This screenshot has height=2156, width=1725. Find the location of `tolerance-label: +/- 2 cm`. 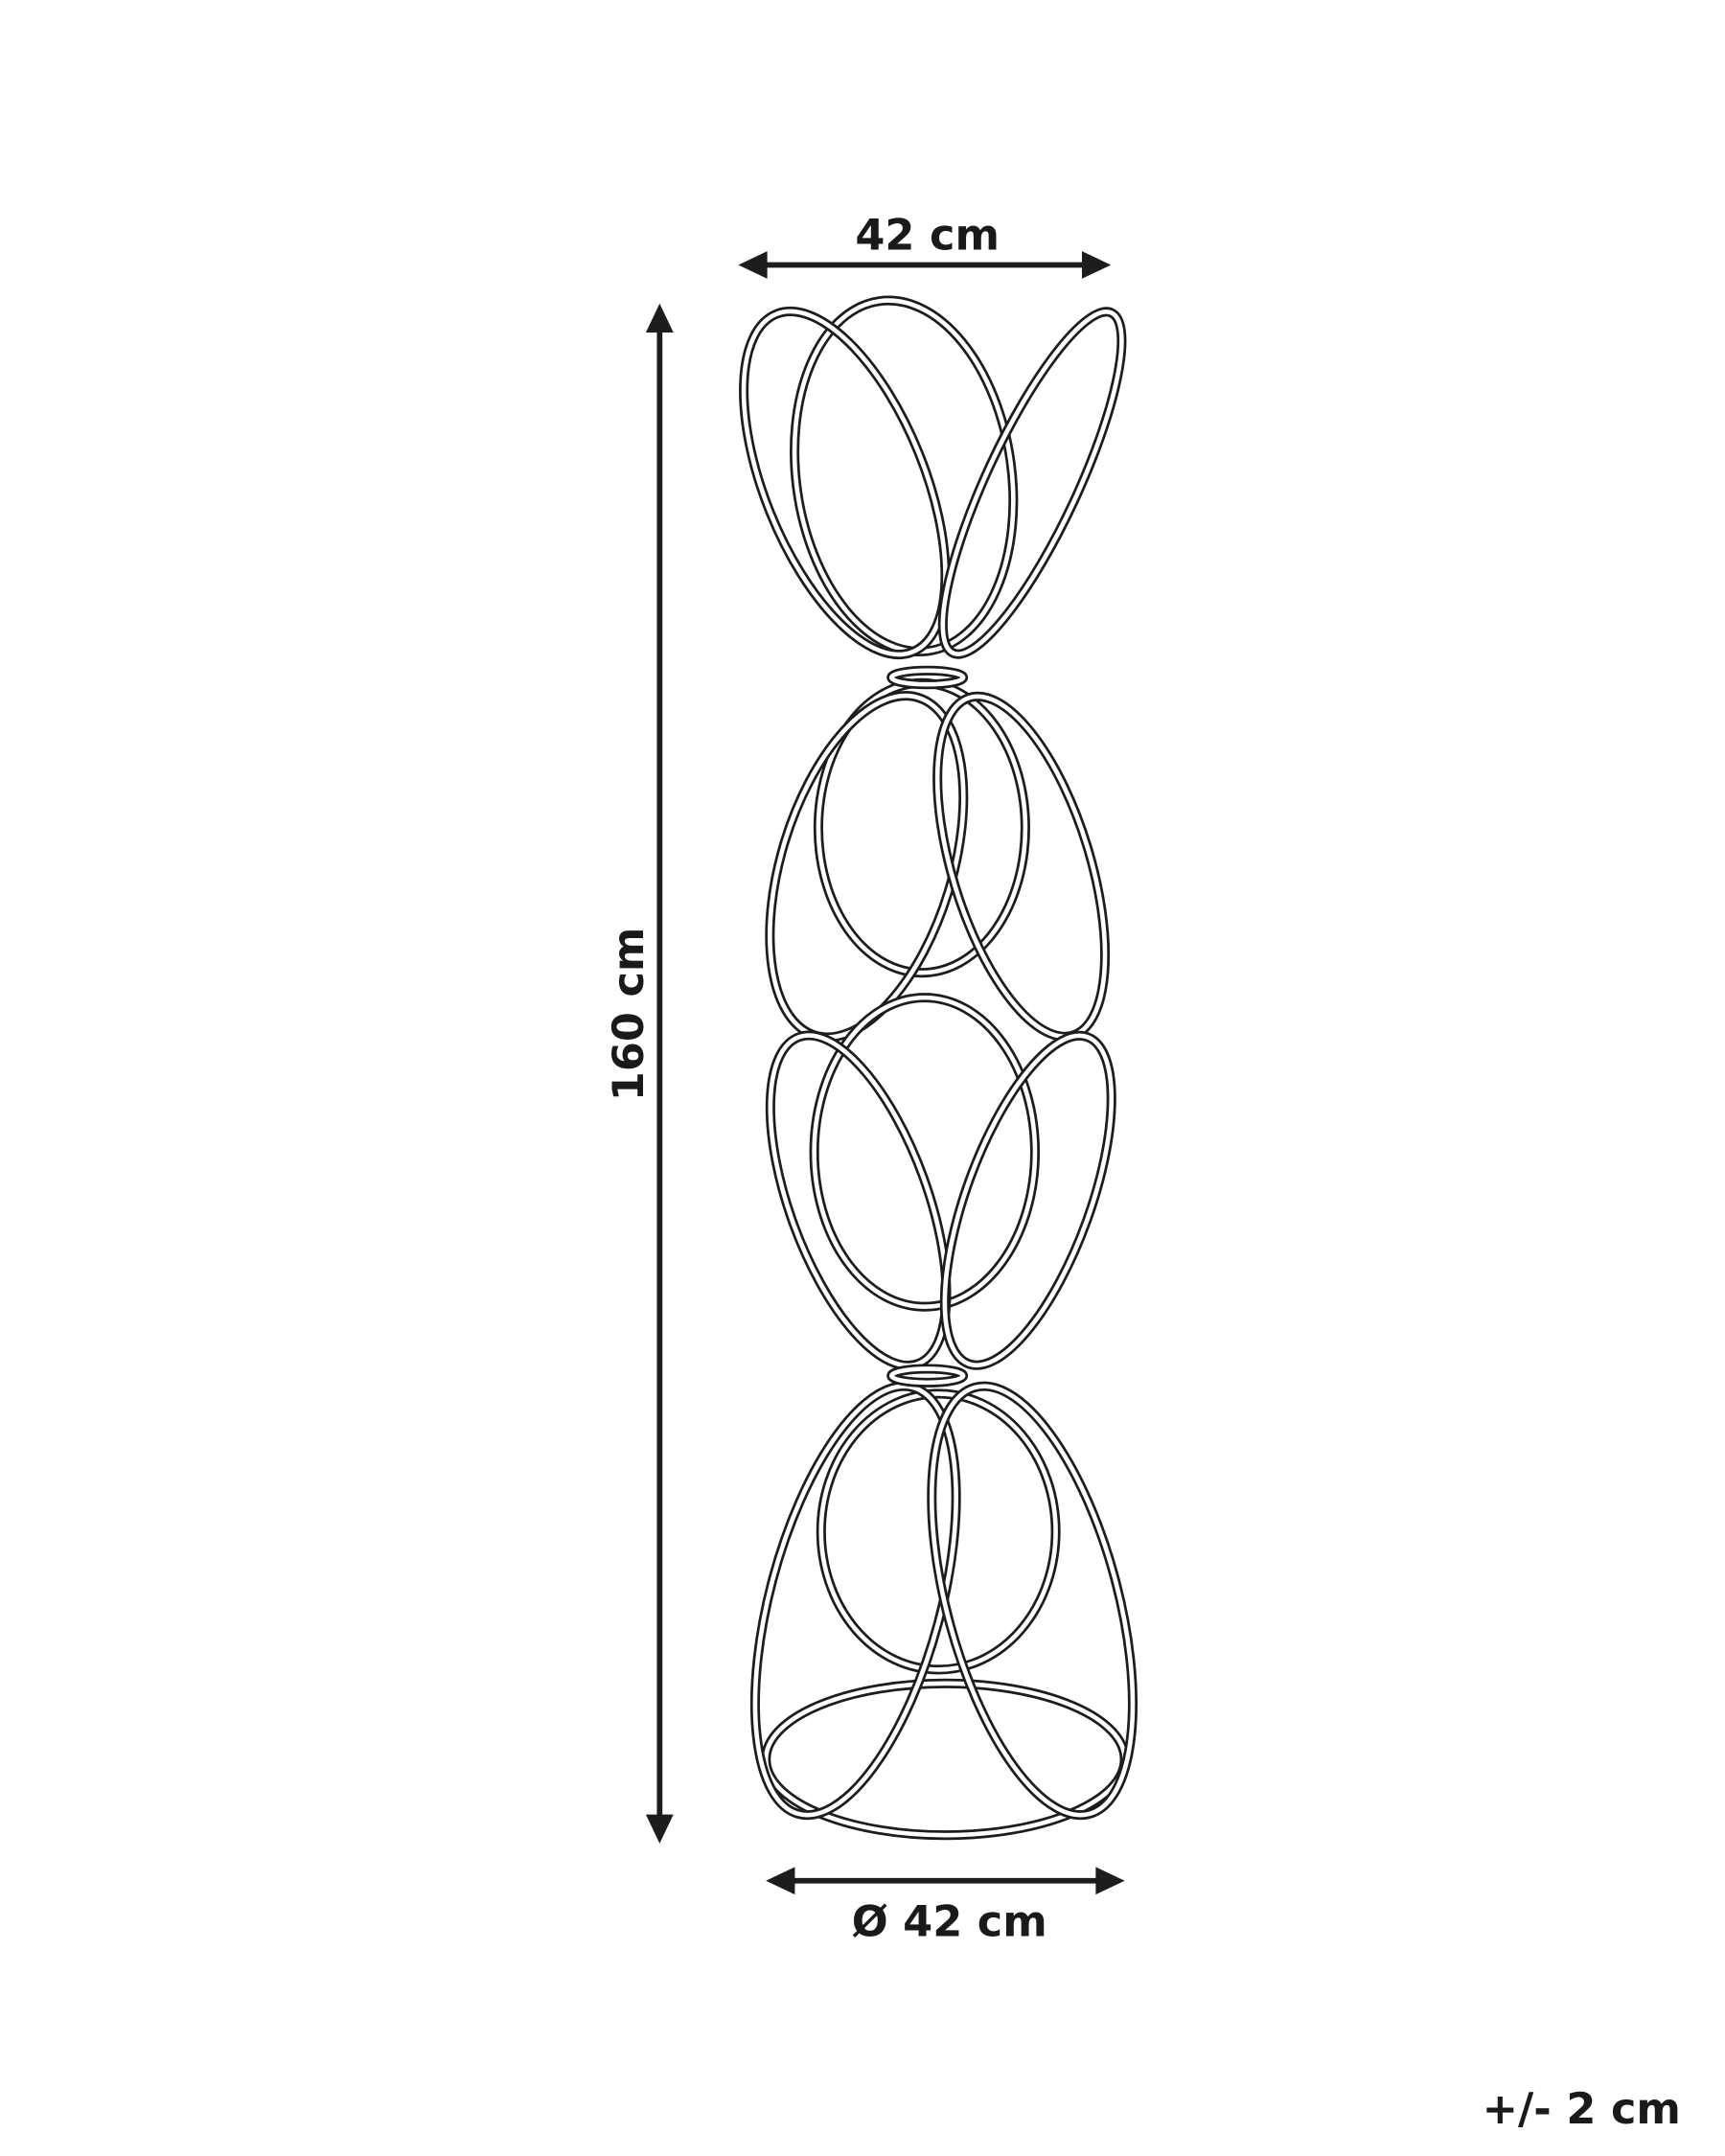

tolerance-label: +/- 2 cm is located at coordinates (1582, 2109).